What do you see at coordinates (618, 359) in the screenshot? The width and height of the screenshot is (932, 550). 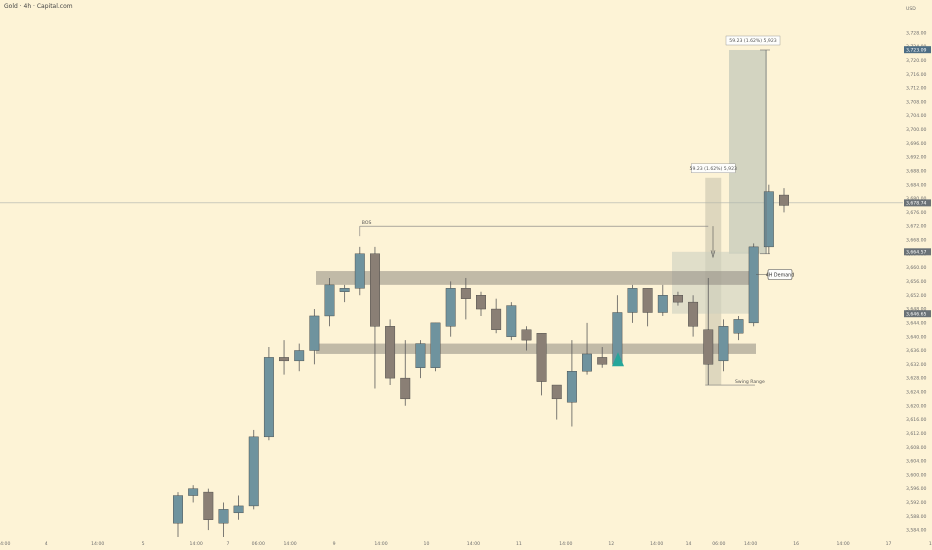 I see `buy-signal-triangle-icon` at bounding box center [618, 359].